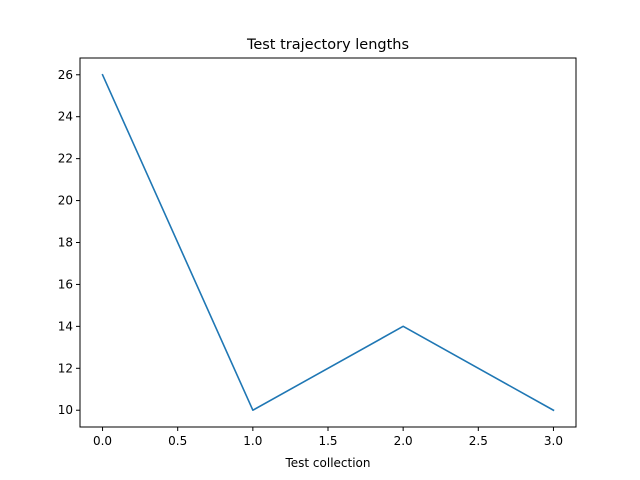 The image size is (640, 480). Describe the element at coordinates (65, 159) in the screenshot. I see `y-tick-label: 22` at that location.